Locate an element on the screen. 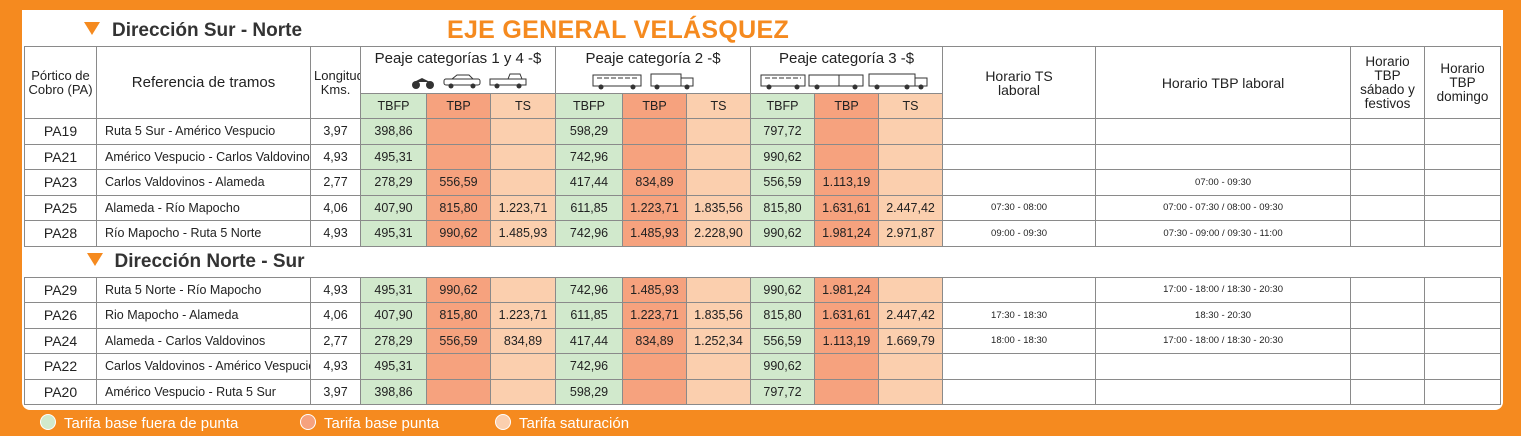  vehicle-icons is located at coordinates (653, 82).